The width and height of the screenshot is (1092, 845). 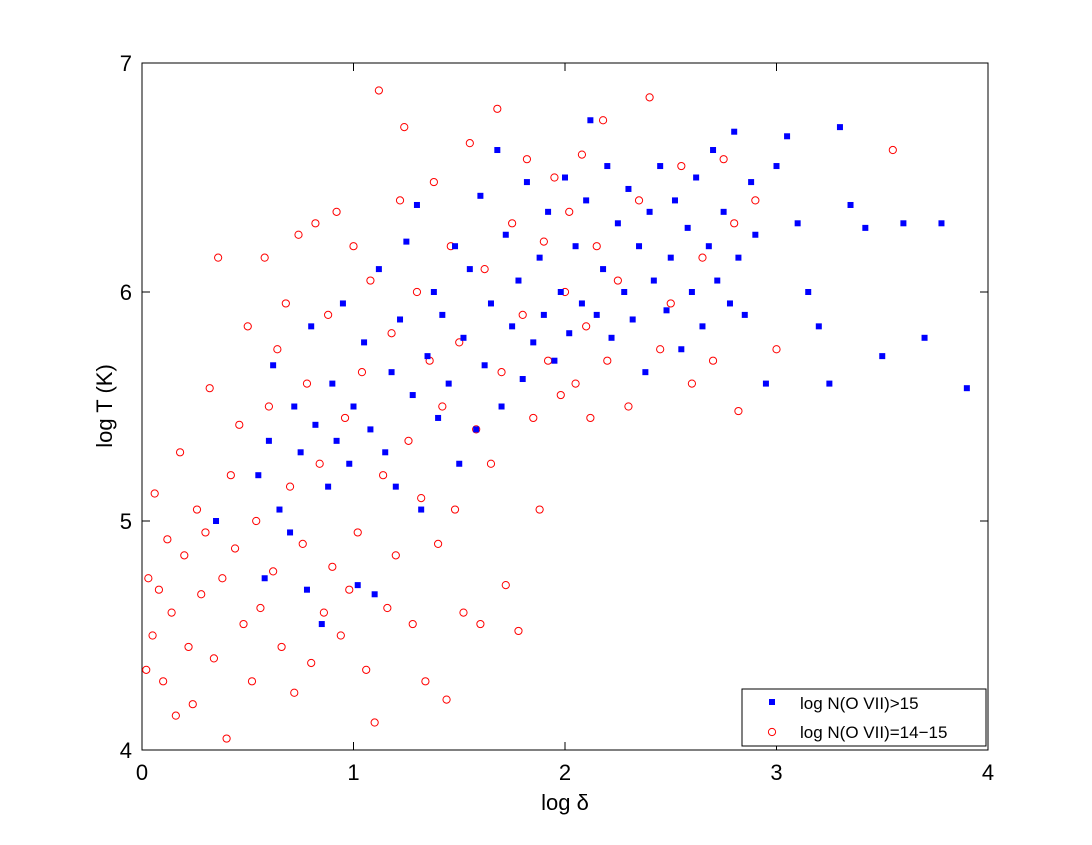 I want to click on legend-box, so click(x=864, y=717).